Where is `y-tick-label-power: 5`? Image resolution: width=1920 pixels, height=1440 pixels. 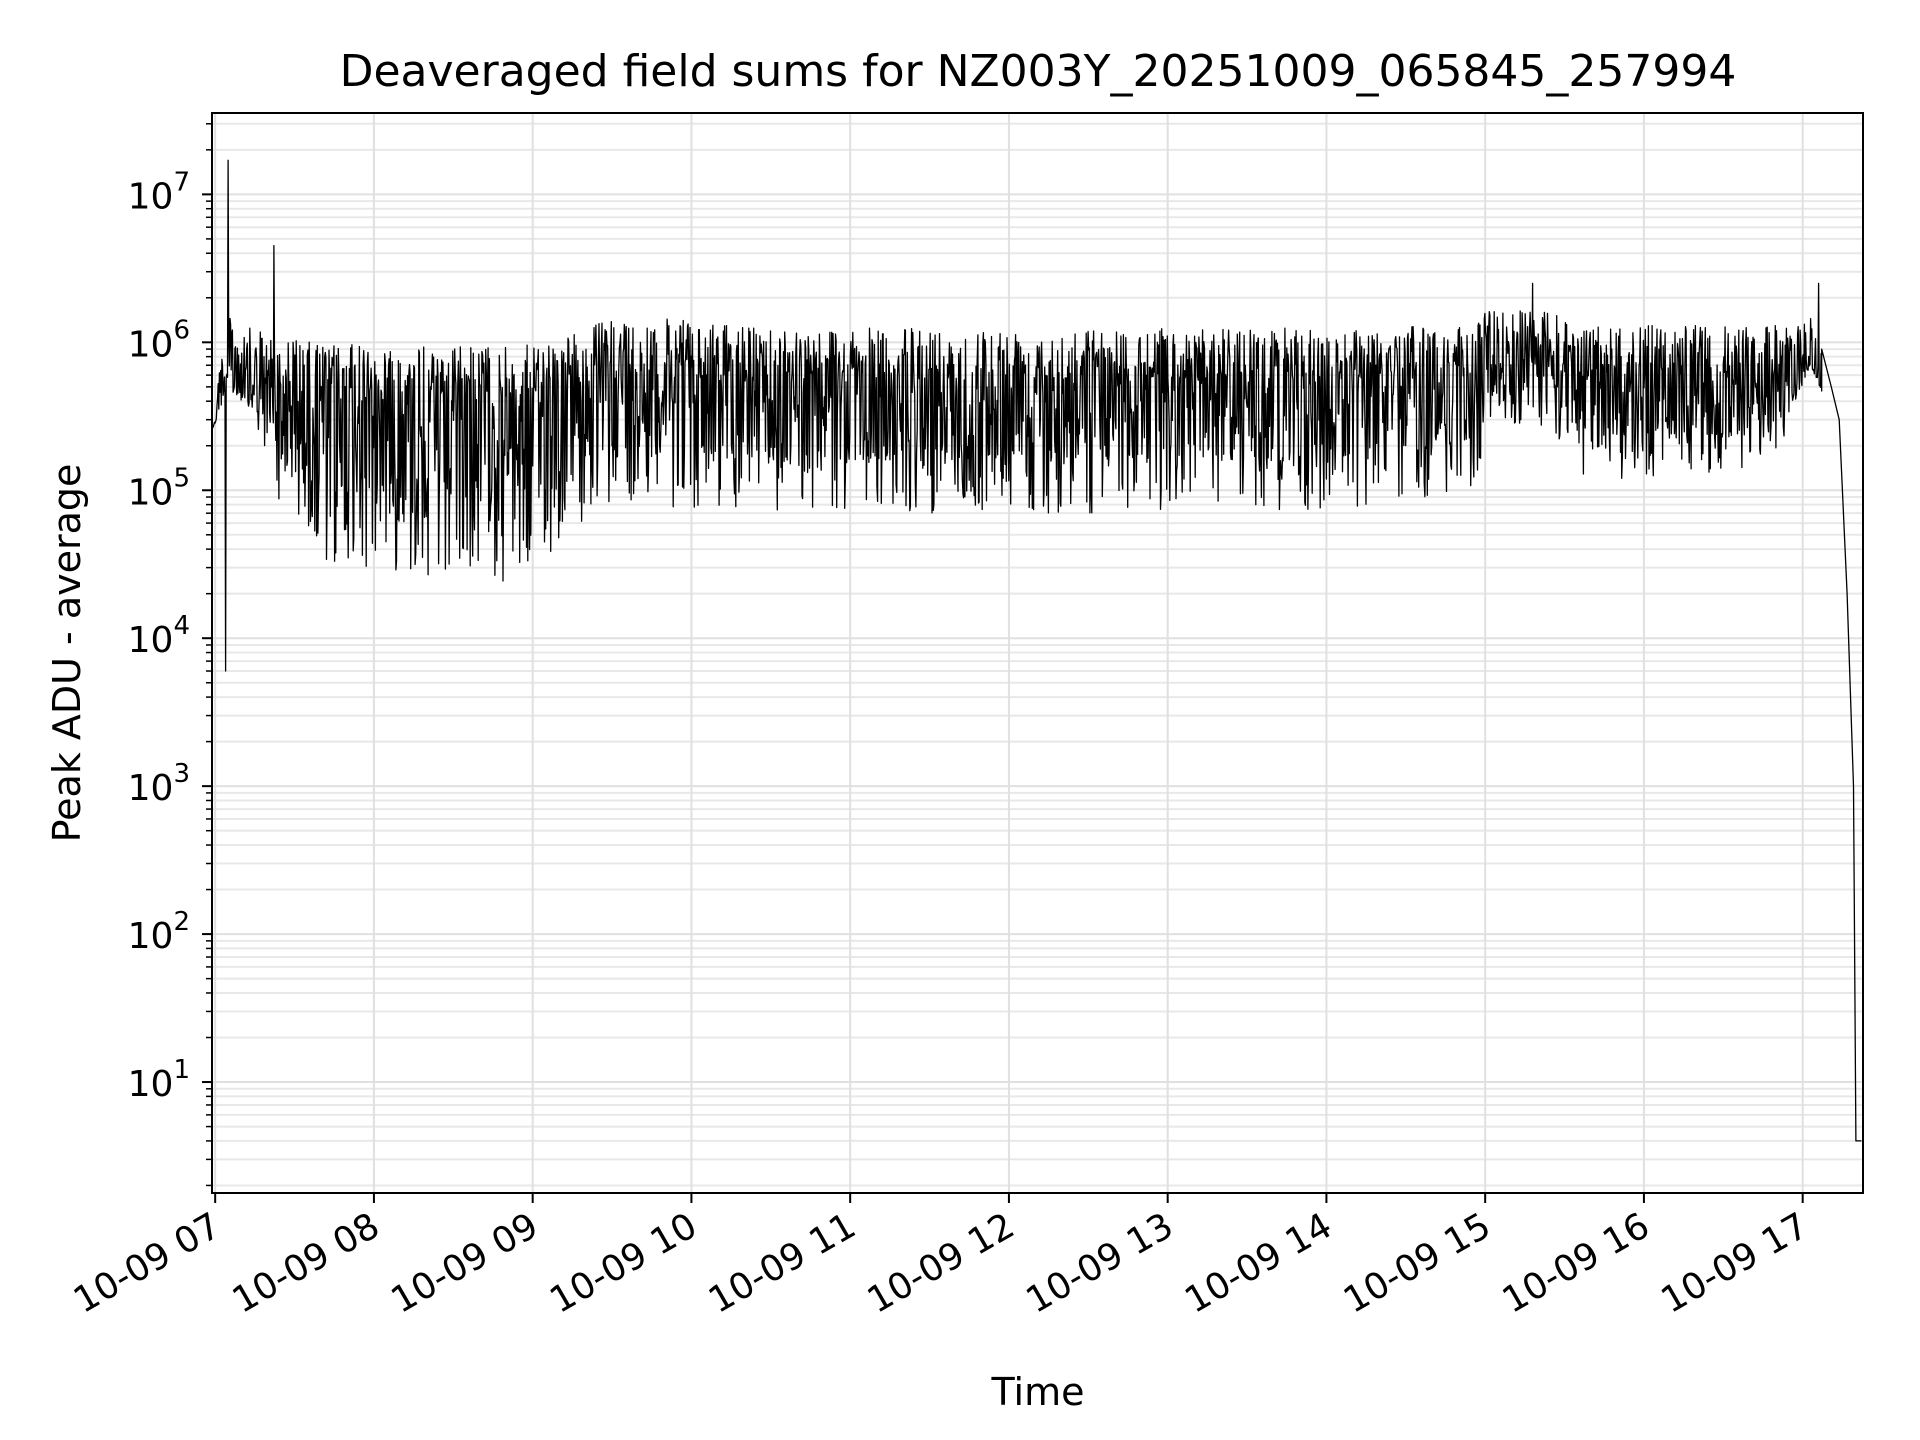
y-tick-label-power: 5 is located at coordinates (181, 478).